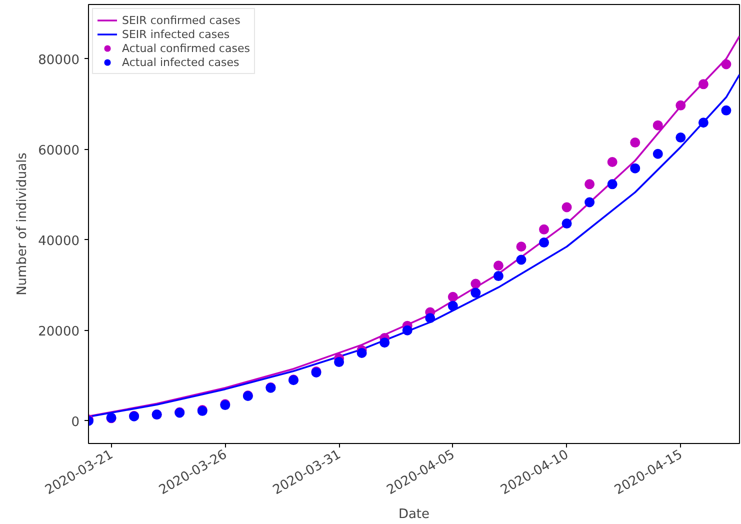 Image resolution: width=741 pixels, height=524 pixels. I want to click on legend-label: Actual infected cases, so click(181, 62).